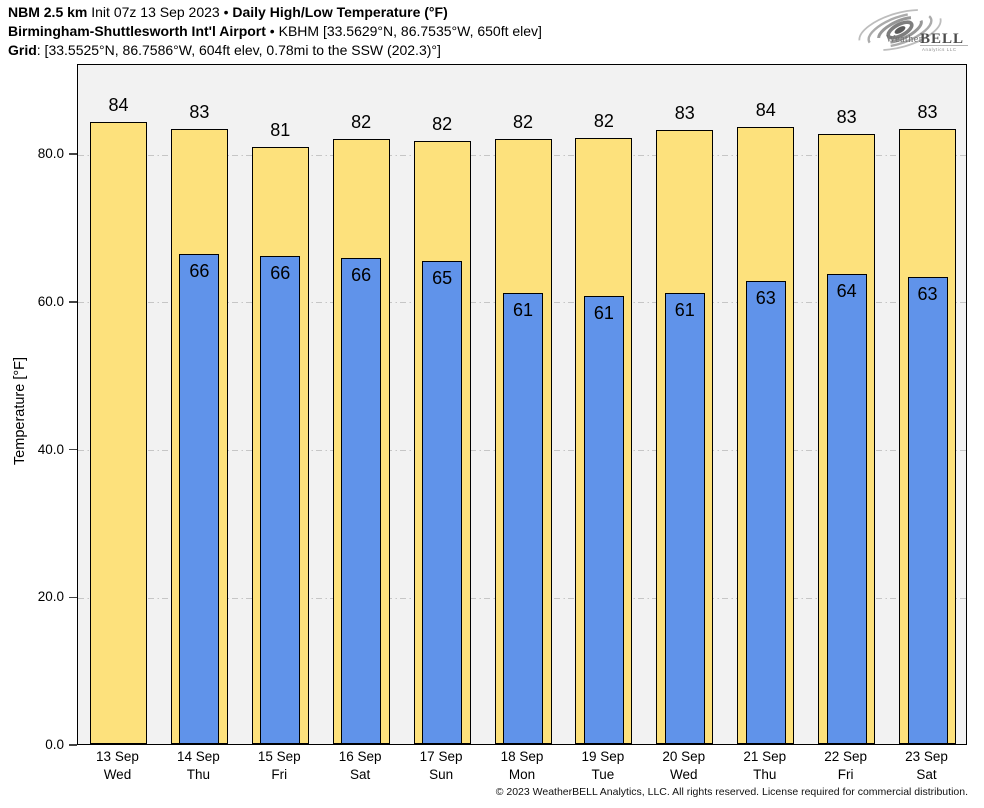 This screenshot has width=984, height=808. I want to click on x-tick-date: 13 Sep, so click(117, 756).